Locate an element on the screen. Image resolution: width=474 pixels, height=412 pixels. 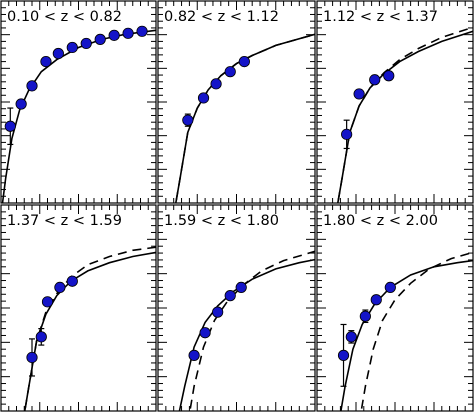
panel-title: 0.10 < z < 0.82 is located at coordinates (64, 17).